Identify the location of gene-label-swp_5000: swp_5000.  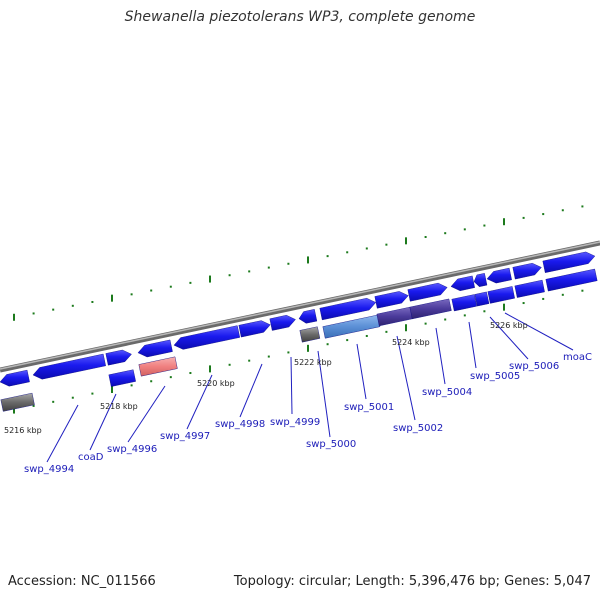
(331, 444).